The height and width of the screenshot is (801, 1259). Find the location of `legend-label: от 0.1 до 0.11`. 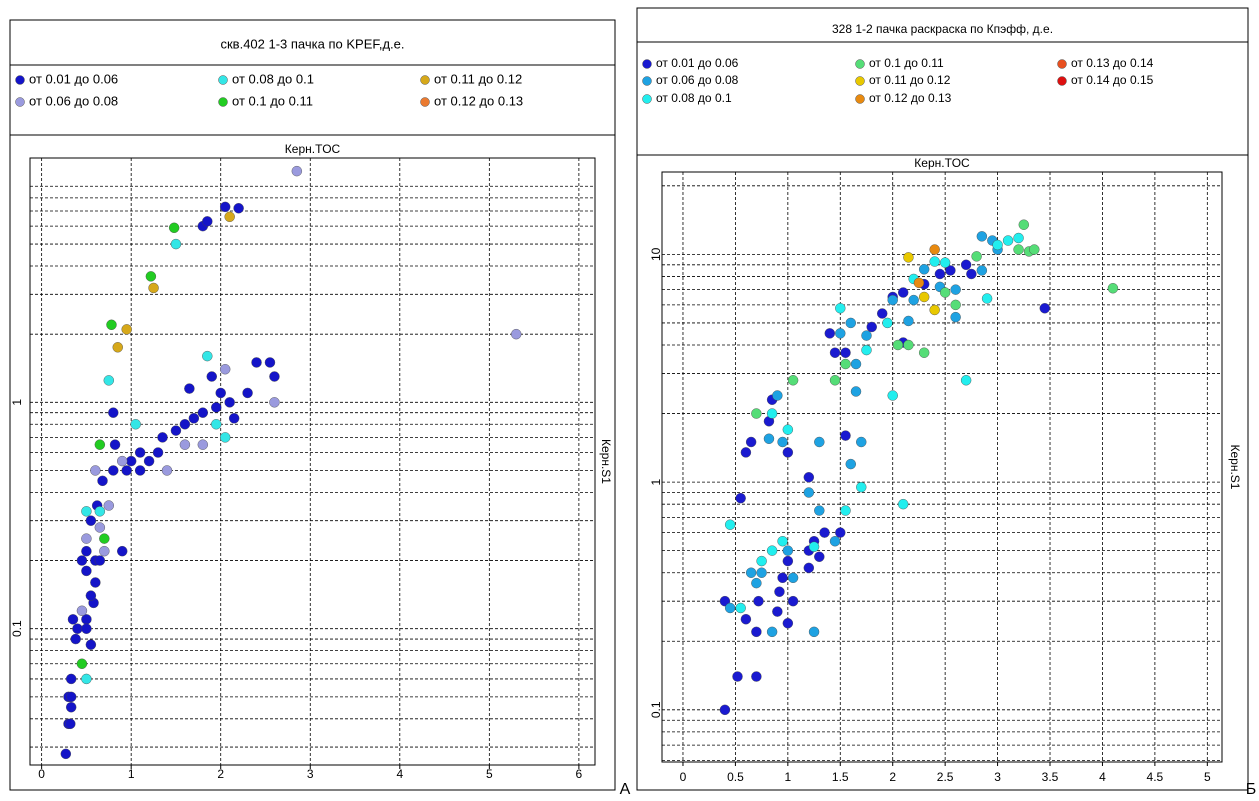

legend-label: от 0.1 до 0.11 is located at coordinates (906, 63).